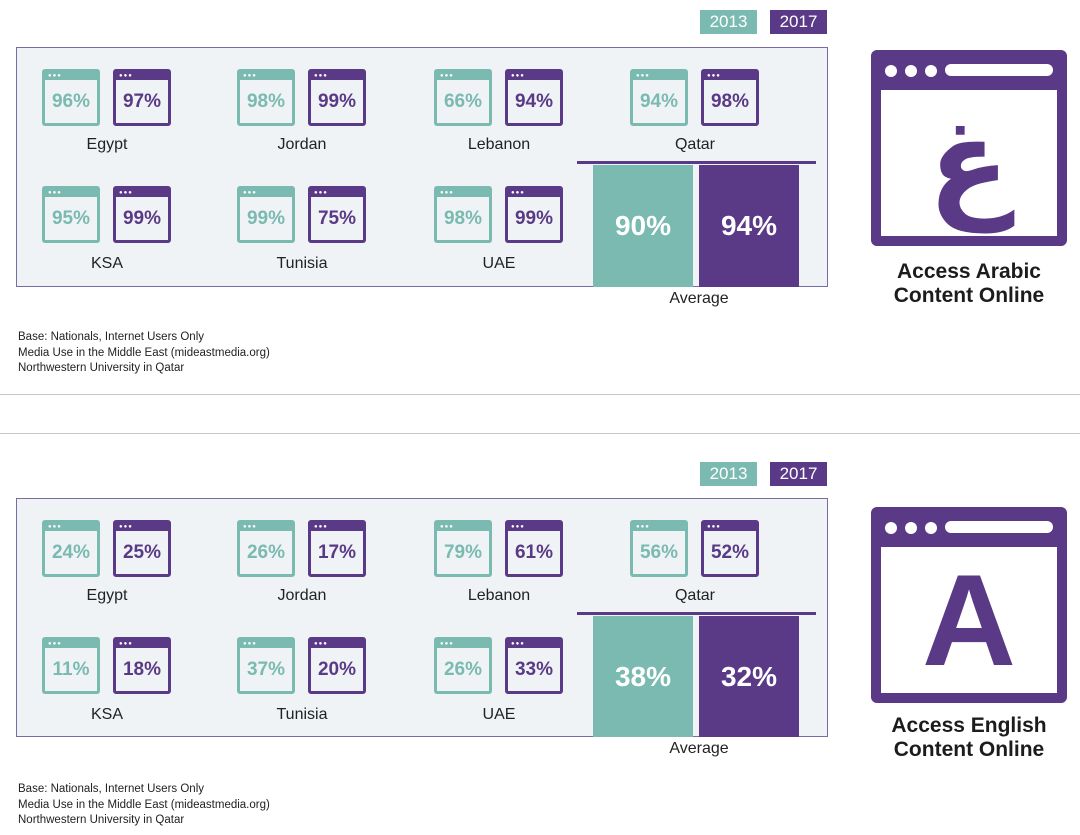  I want to click on browser-window-icon: ●●● 56%, so click(659, 548).